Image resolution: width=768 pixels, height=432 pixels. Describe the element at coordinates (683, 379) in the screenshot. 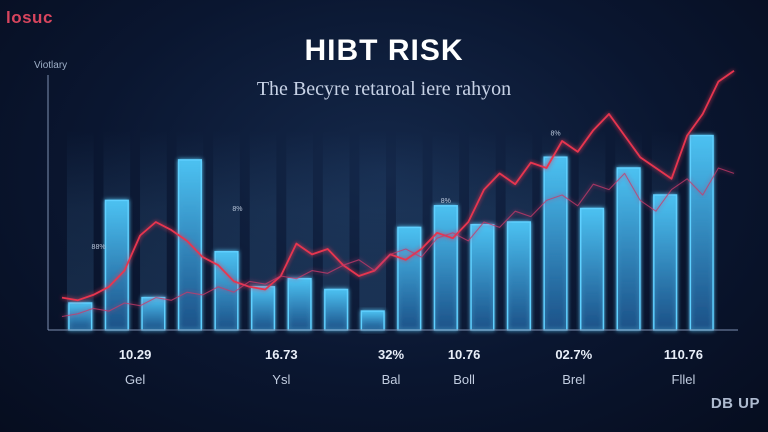

I see `category-label: Fllel` at that location.